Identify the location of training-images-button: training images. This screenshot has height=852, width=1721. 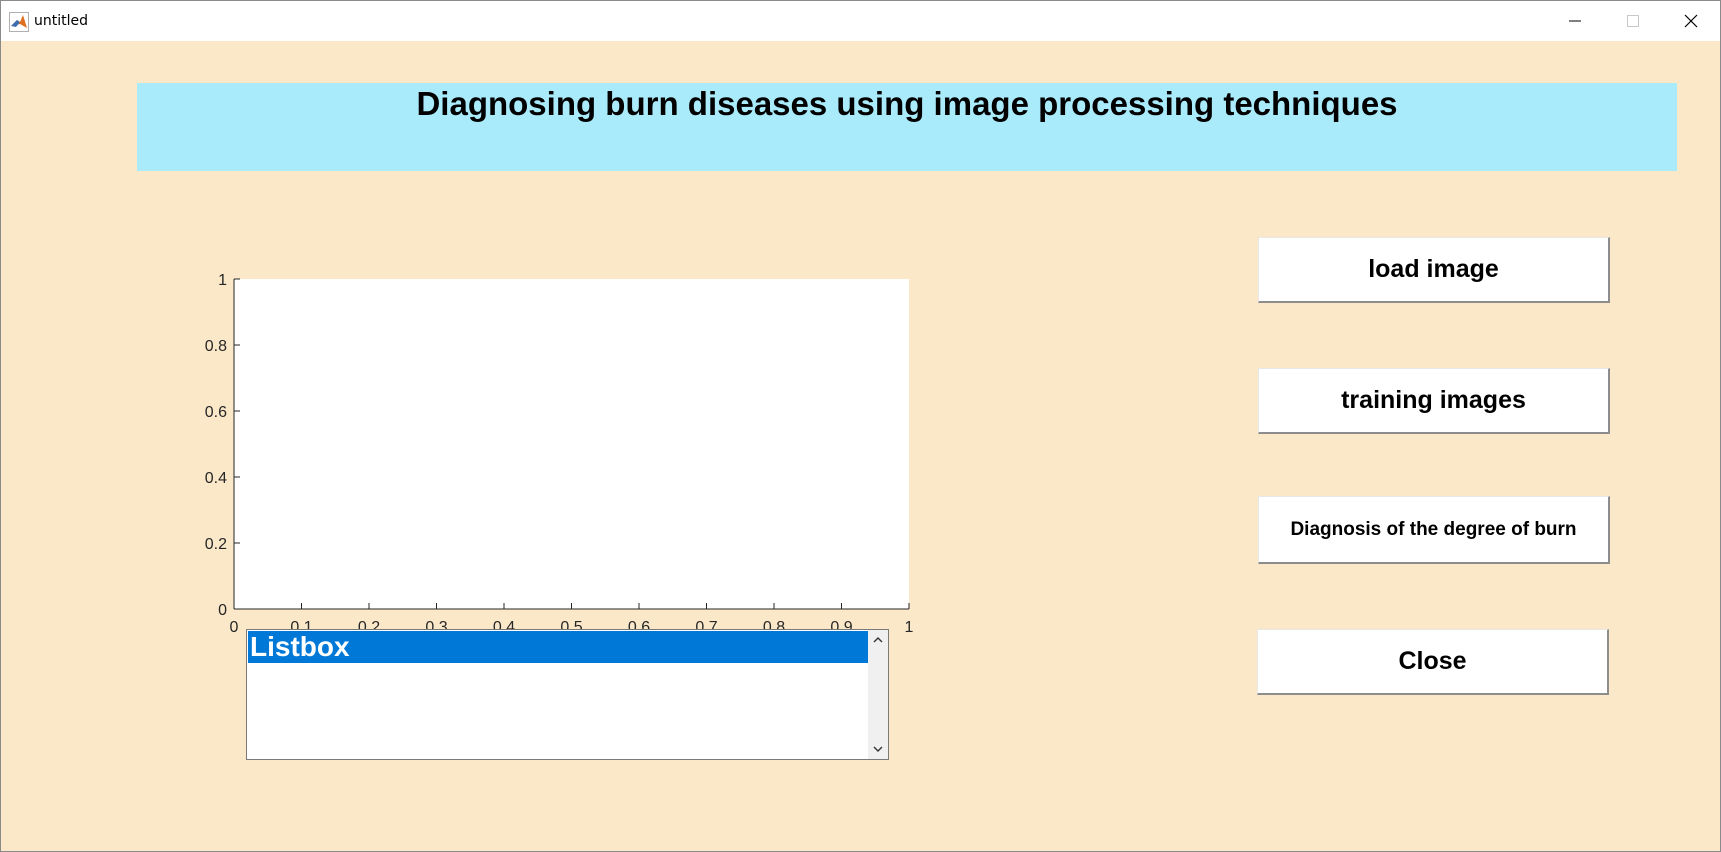
(1434, 401).